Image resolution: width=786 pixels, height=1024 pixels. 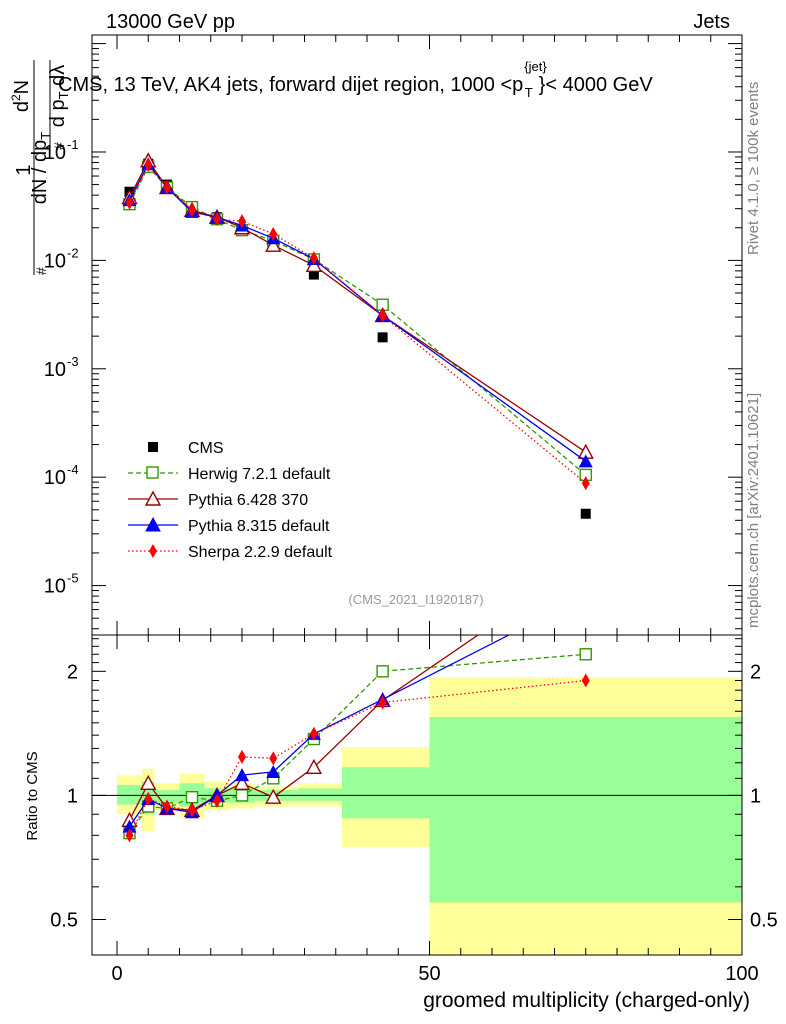 I want to click on rivet-version-label: Rivet 4.1.0, ≥ 100k events, so click(x=753, y=168).